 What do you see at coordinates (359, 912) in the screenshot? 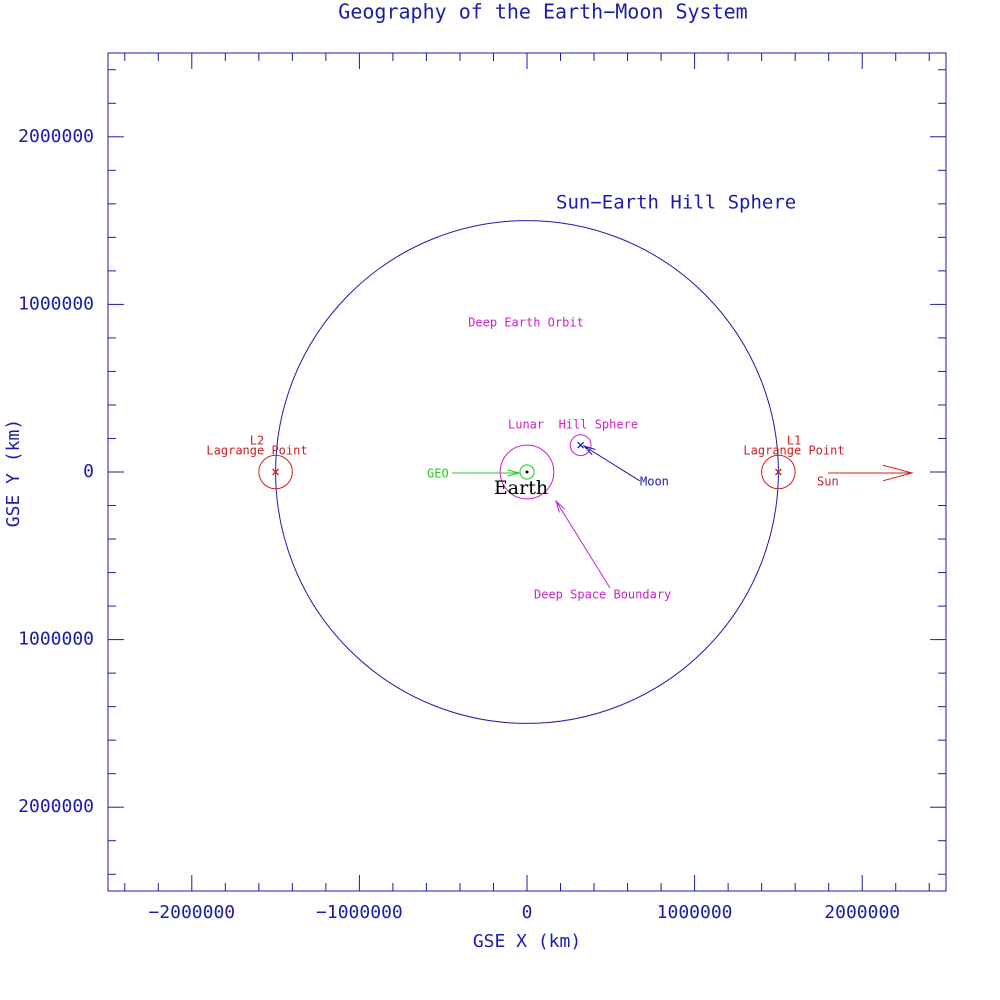
I see `x-tick-label: −1000000` at bounding box center [359, 912].